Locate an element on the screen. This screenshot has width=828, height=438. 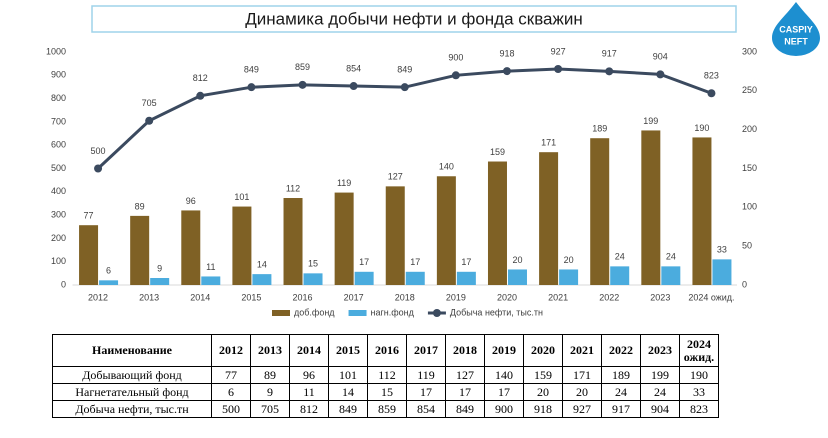
y-tick-label: 200 is located at coordinates (58, 238).